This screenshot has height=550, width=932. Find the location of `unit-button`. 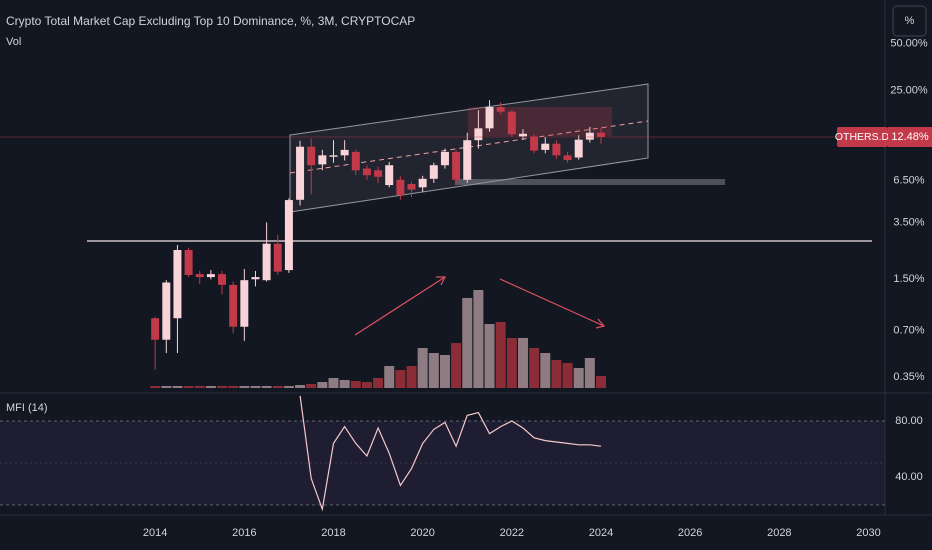

unit-button is located at coordinates (909, 21).